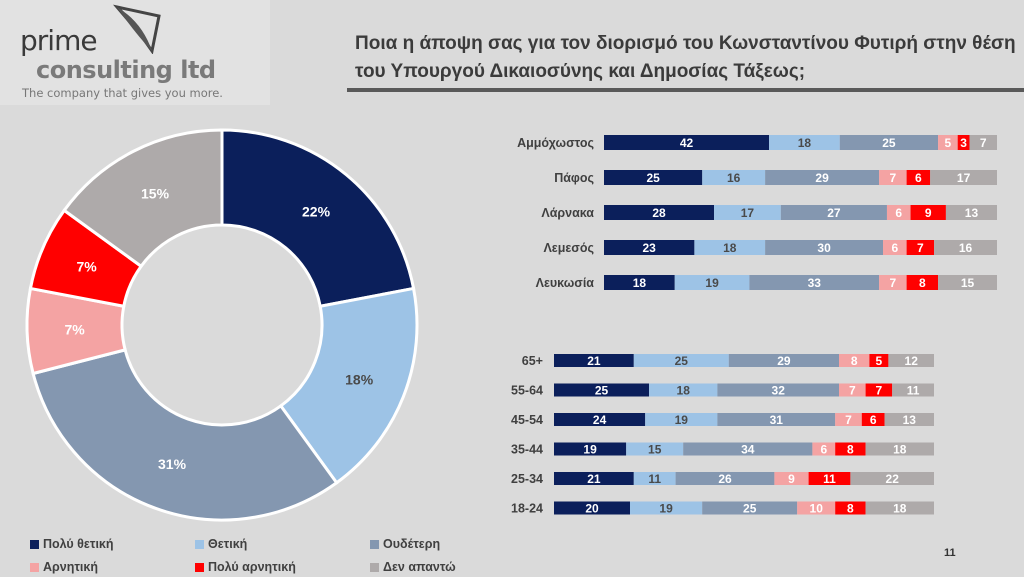 The height and width of the screenshot is (577, 1024). I want to click on age-category-label: 25-34, so click(527, 479).